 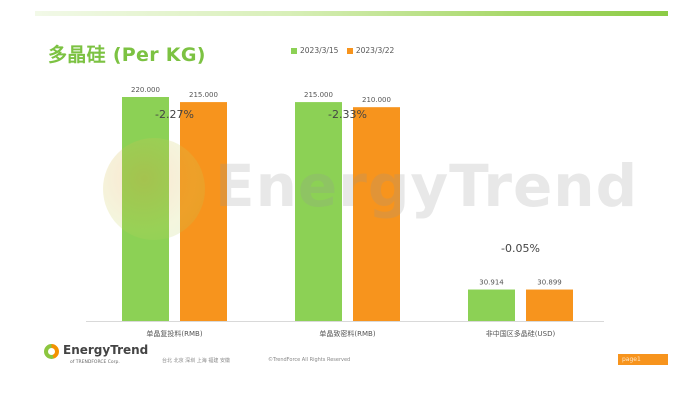 What do you see at coordinates (351, 13) in the screenshot?
I see `header-accent-bar` at bounding box center [351, 13].